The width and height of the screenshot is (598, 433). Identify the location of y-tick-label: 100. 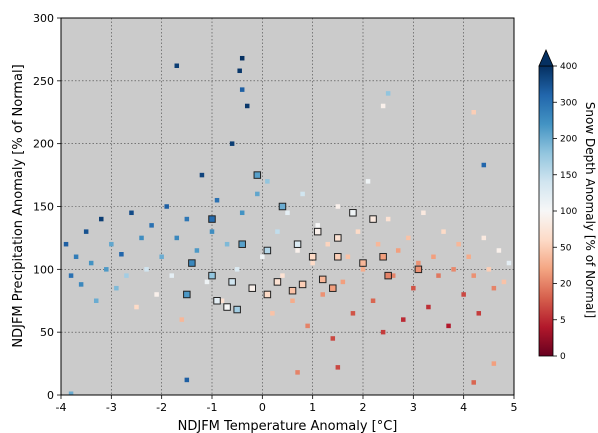
(43, 269).